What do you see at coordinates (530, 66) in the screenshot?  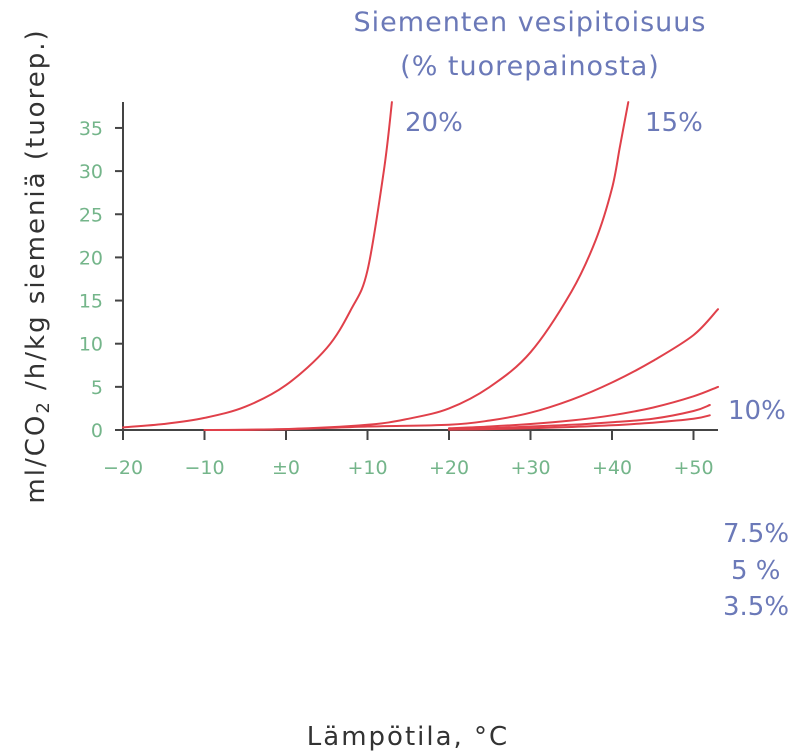 I see `chart-title-line-2: (% tuorepainosta)` at bounding box center [530, 66].